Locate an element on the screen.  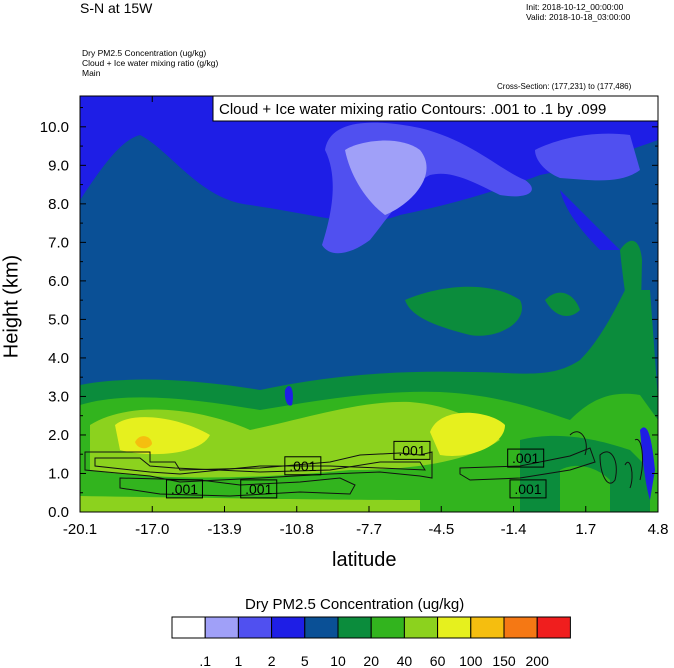
plot-title: S-N at 15W is located at coordinates (116, 8).